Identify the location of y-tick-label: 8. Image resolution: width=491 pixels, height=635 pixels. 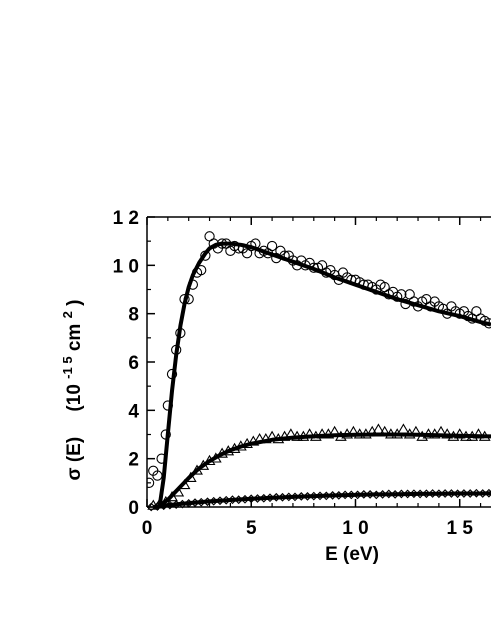
(133, 315).